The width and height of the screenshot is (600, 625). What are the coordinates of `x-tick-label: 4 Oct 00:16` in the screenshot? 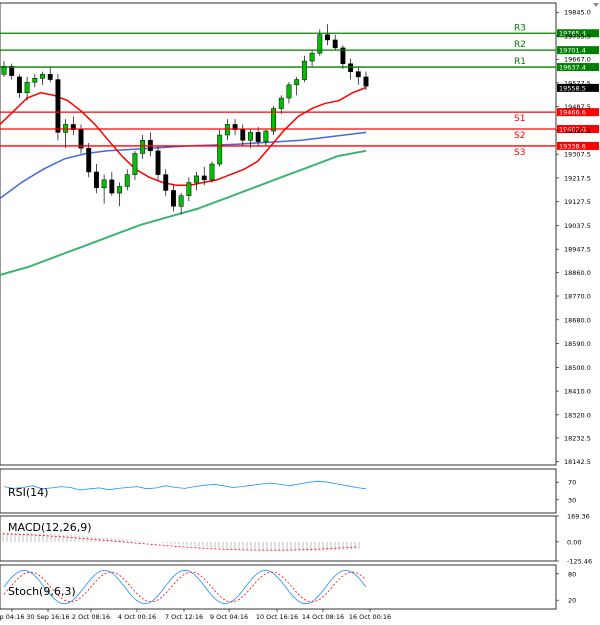 It's located at (137, 617).